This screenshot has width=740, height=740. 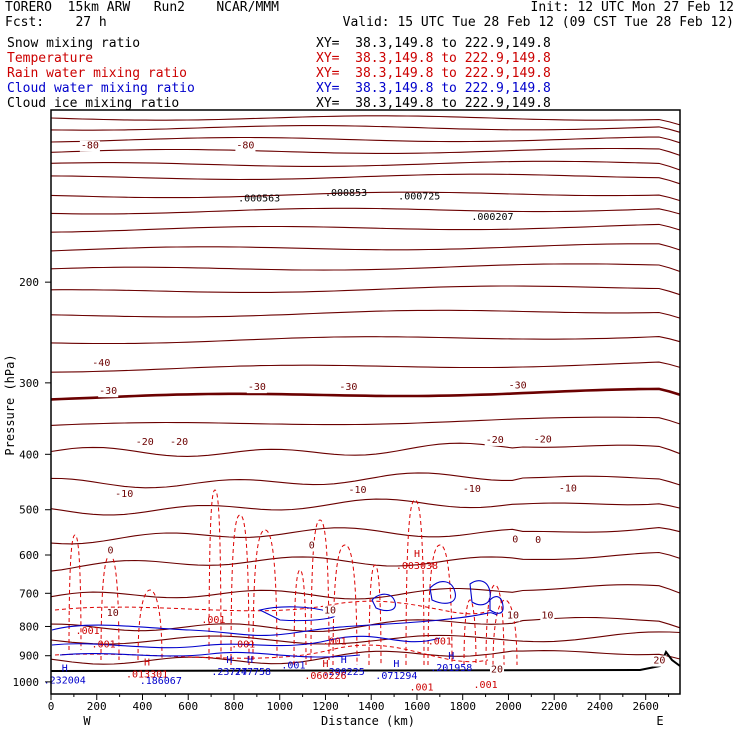 I want to click on y-tick-label: 800, so click(x=29, y=626).